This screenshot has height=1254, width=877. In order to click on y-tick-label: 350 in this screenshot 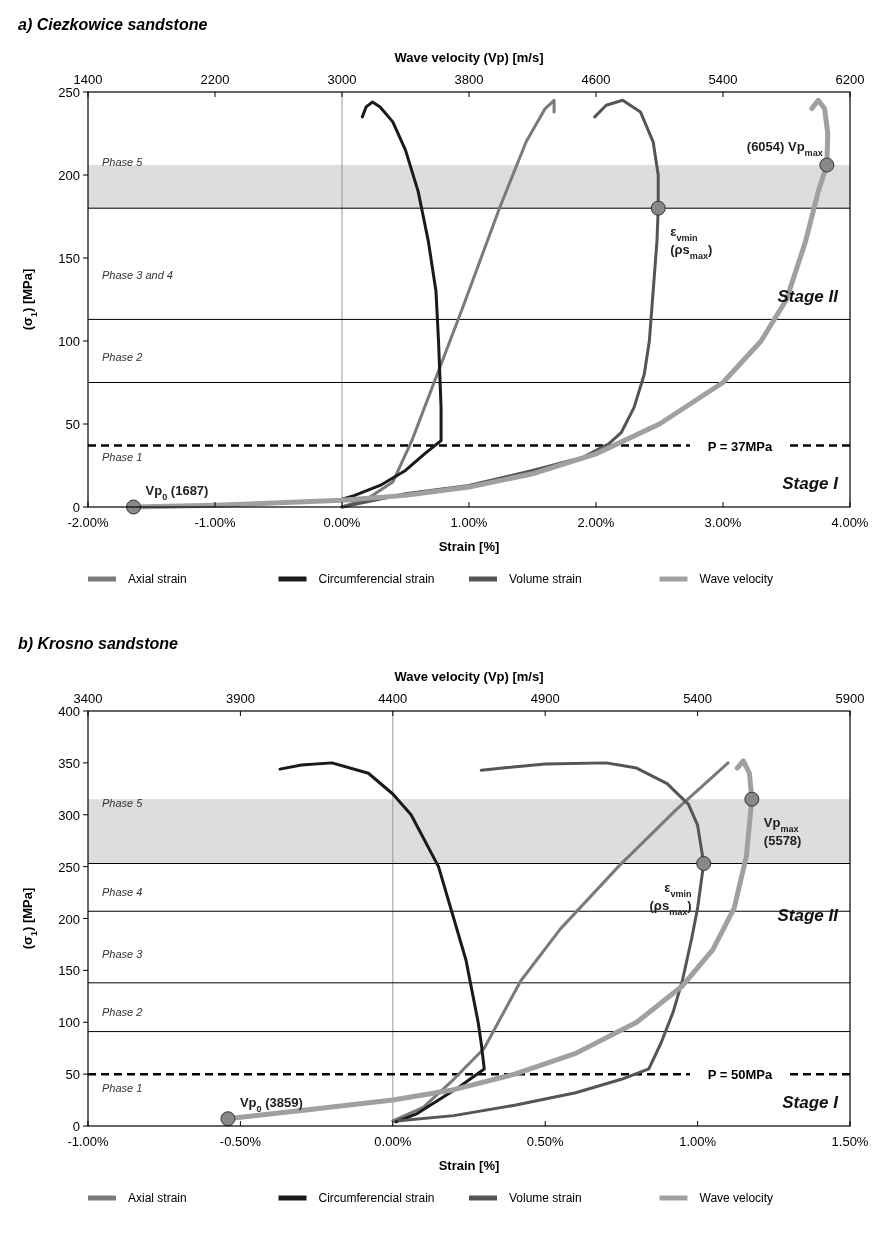, I will do `click(69, 763)`.